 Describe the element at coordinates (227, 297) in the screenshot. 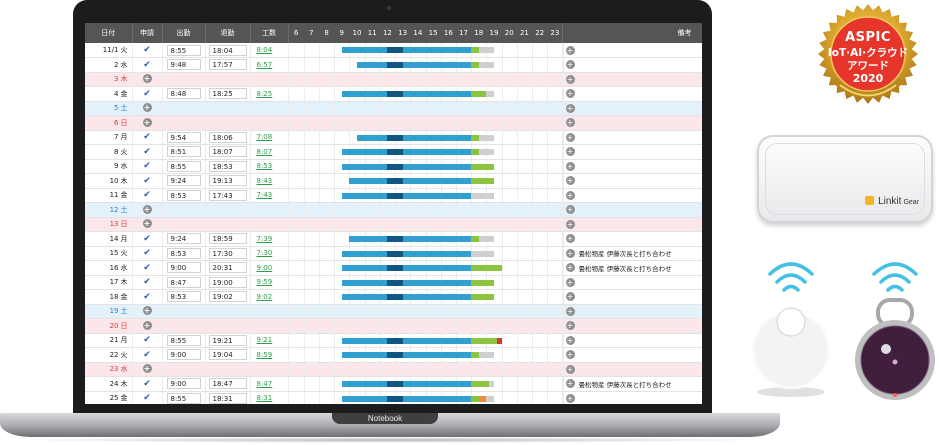

I see `clock-out-value: 19:02` at that location.